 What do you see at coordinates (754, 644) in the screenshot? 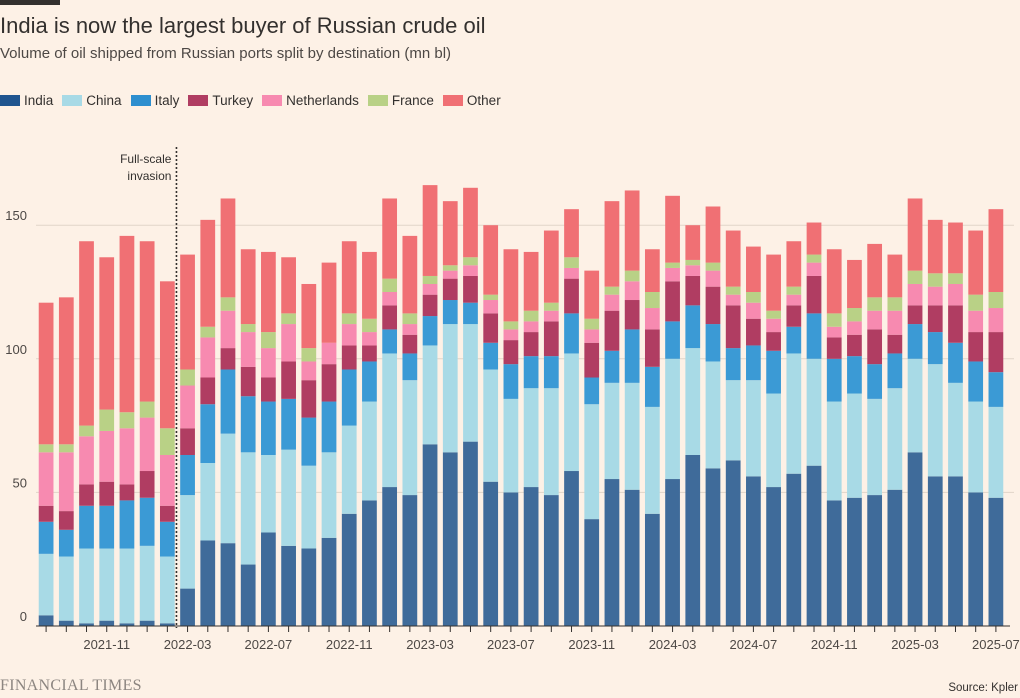
I see `x-tick-label: 2024-07` at bounding box center [754, 644].